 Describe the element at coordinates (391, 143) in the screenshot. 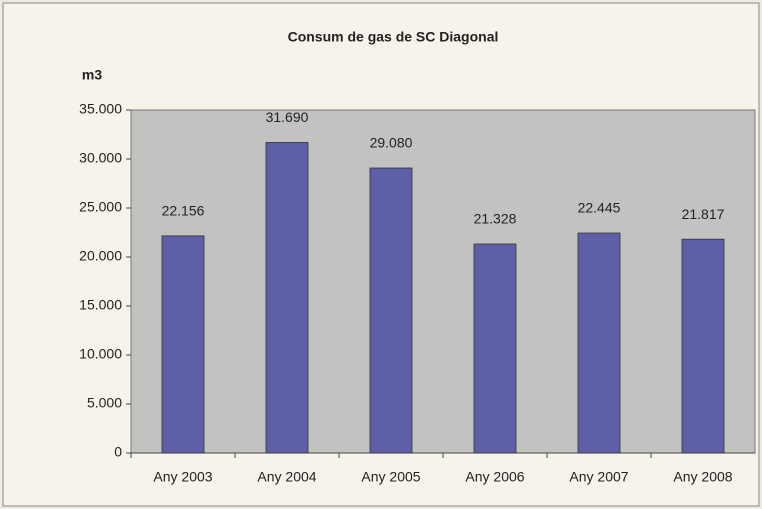

I see `value-label: 29.080` at that location.